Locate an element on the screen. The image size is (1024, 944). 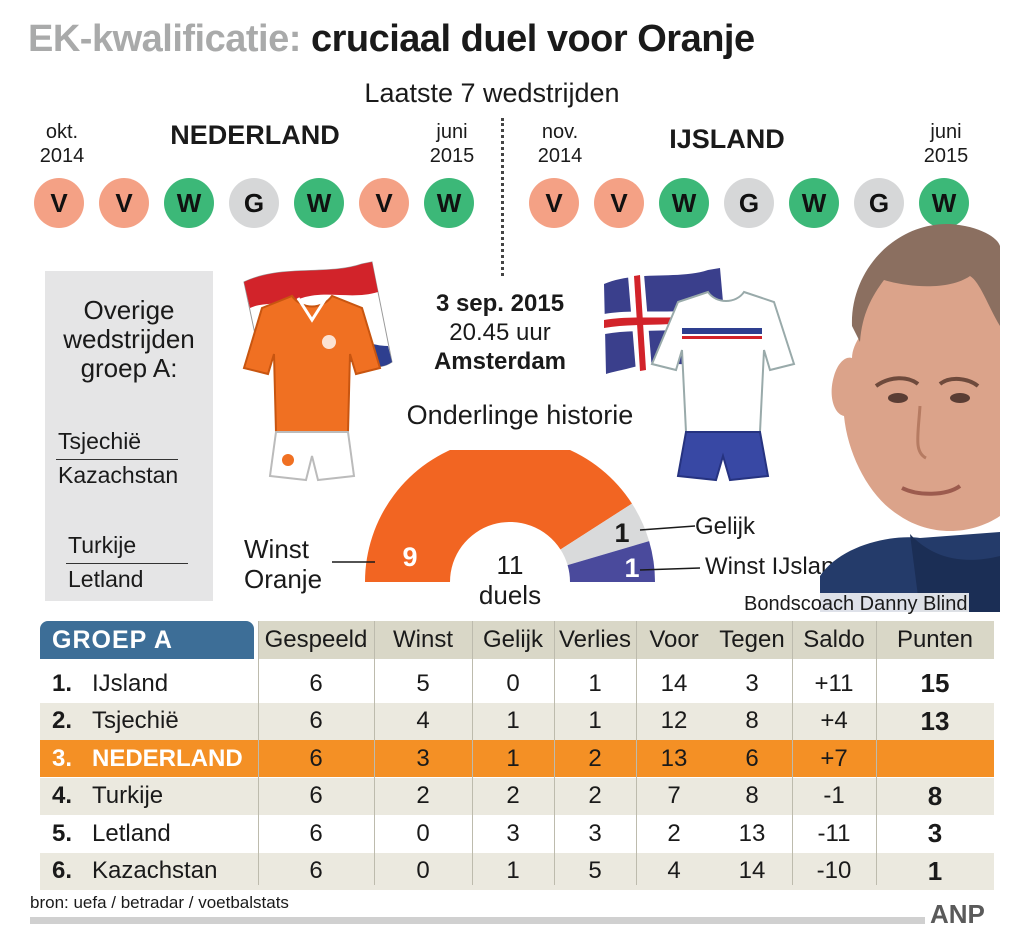
nederland-result-5: W is located at coordinates (319, 203).